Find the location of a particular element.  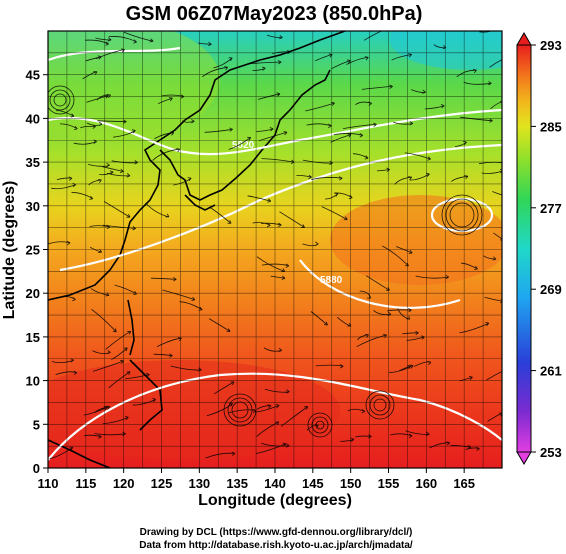

contour-high-ridge is located at coordinates (380, 284).